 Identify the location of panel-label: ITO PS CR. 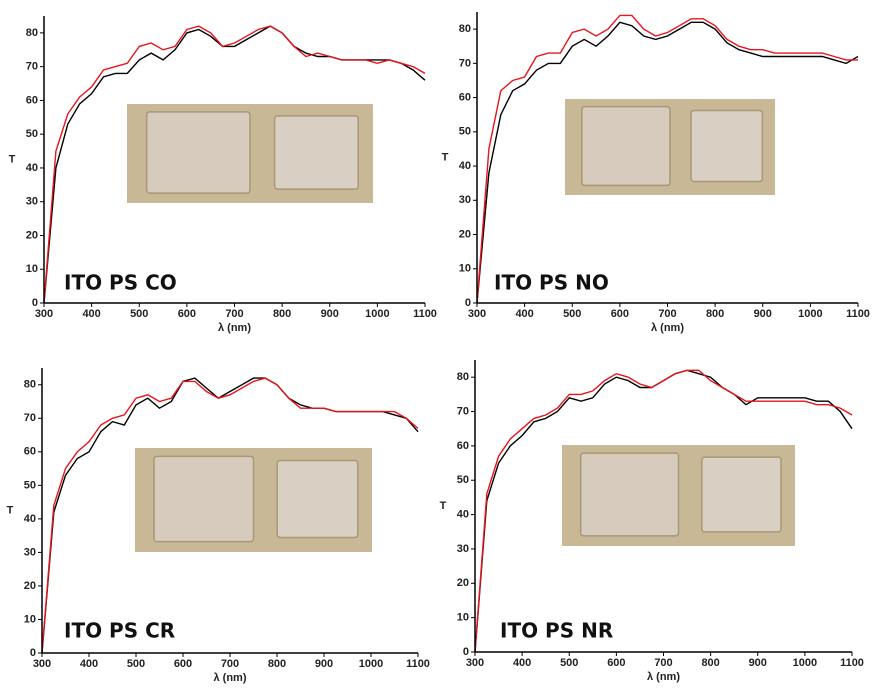
(119, 631).